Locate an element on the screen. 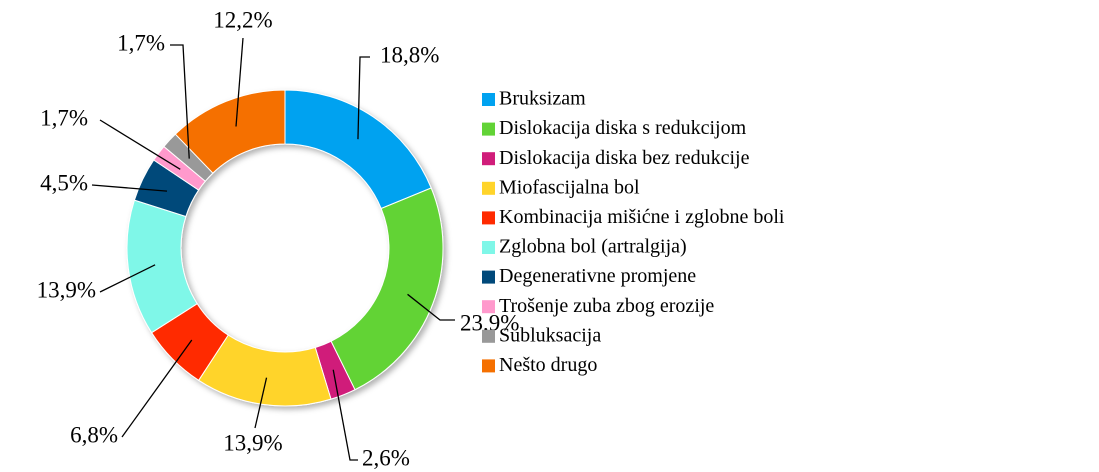  legend-label: Dislokacija diska bez redukcije is located at coordinates (624, 158).